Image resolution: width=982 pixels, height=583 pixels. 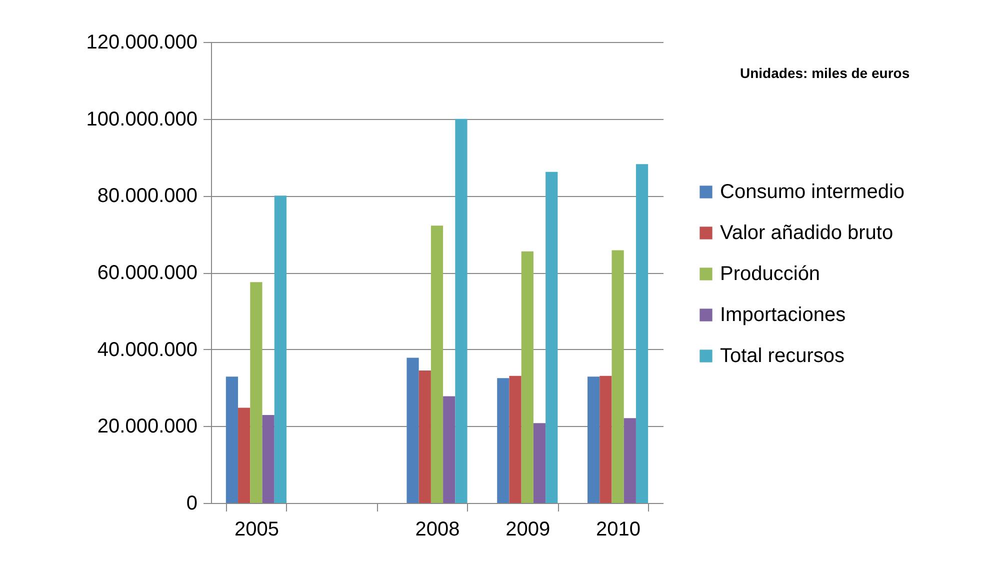 I want to click on legend-label: Importaciones, so click(x=783, y=315).